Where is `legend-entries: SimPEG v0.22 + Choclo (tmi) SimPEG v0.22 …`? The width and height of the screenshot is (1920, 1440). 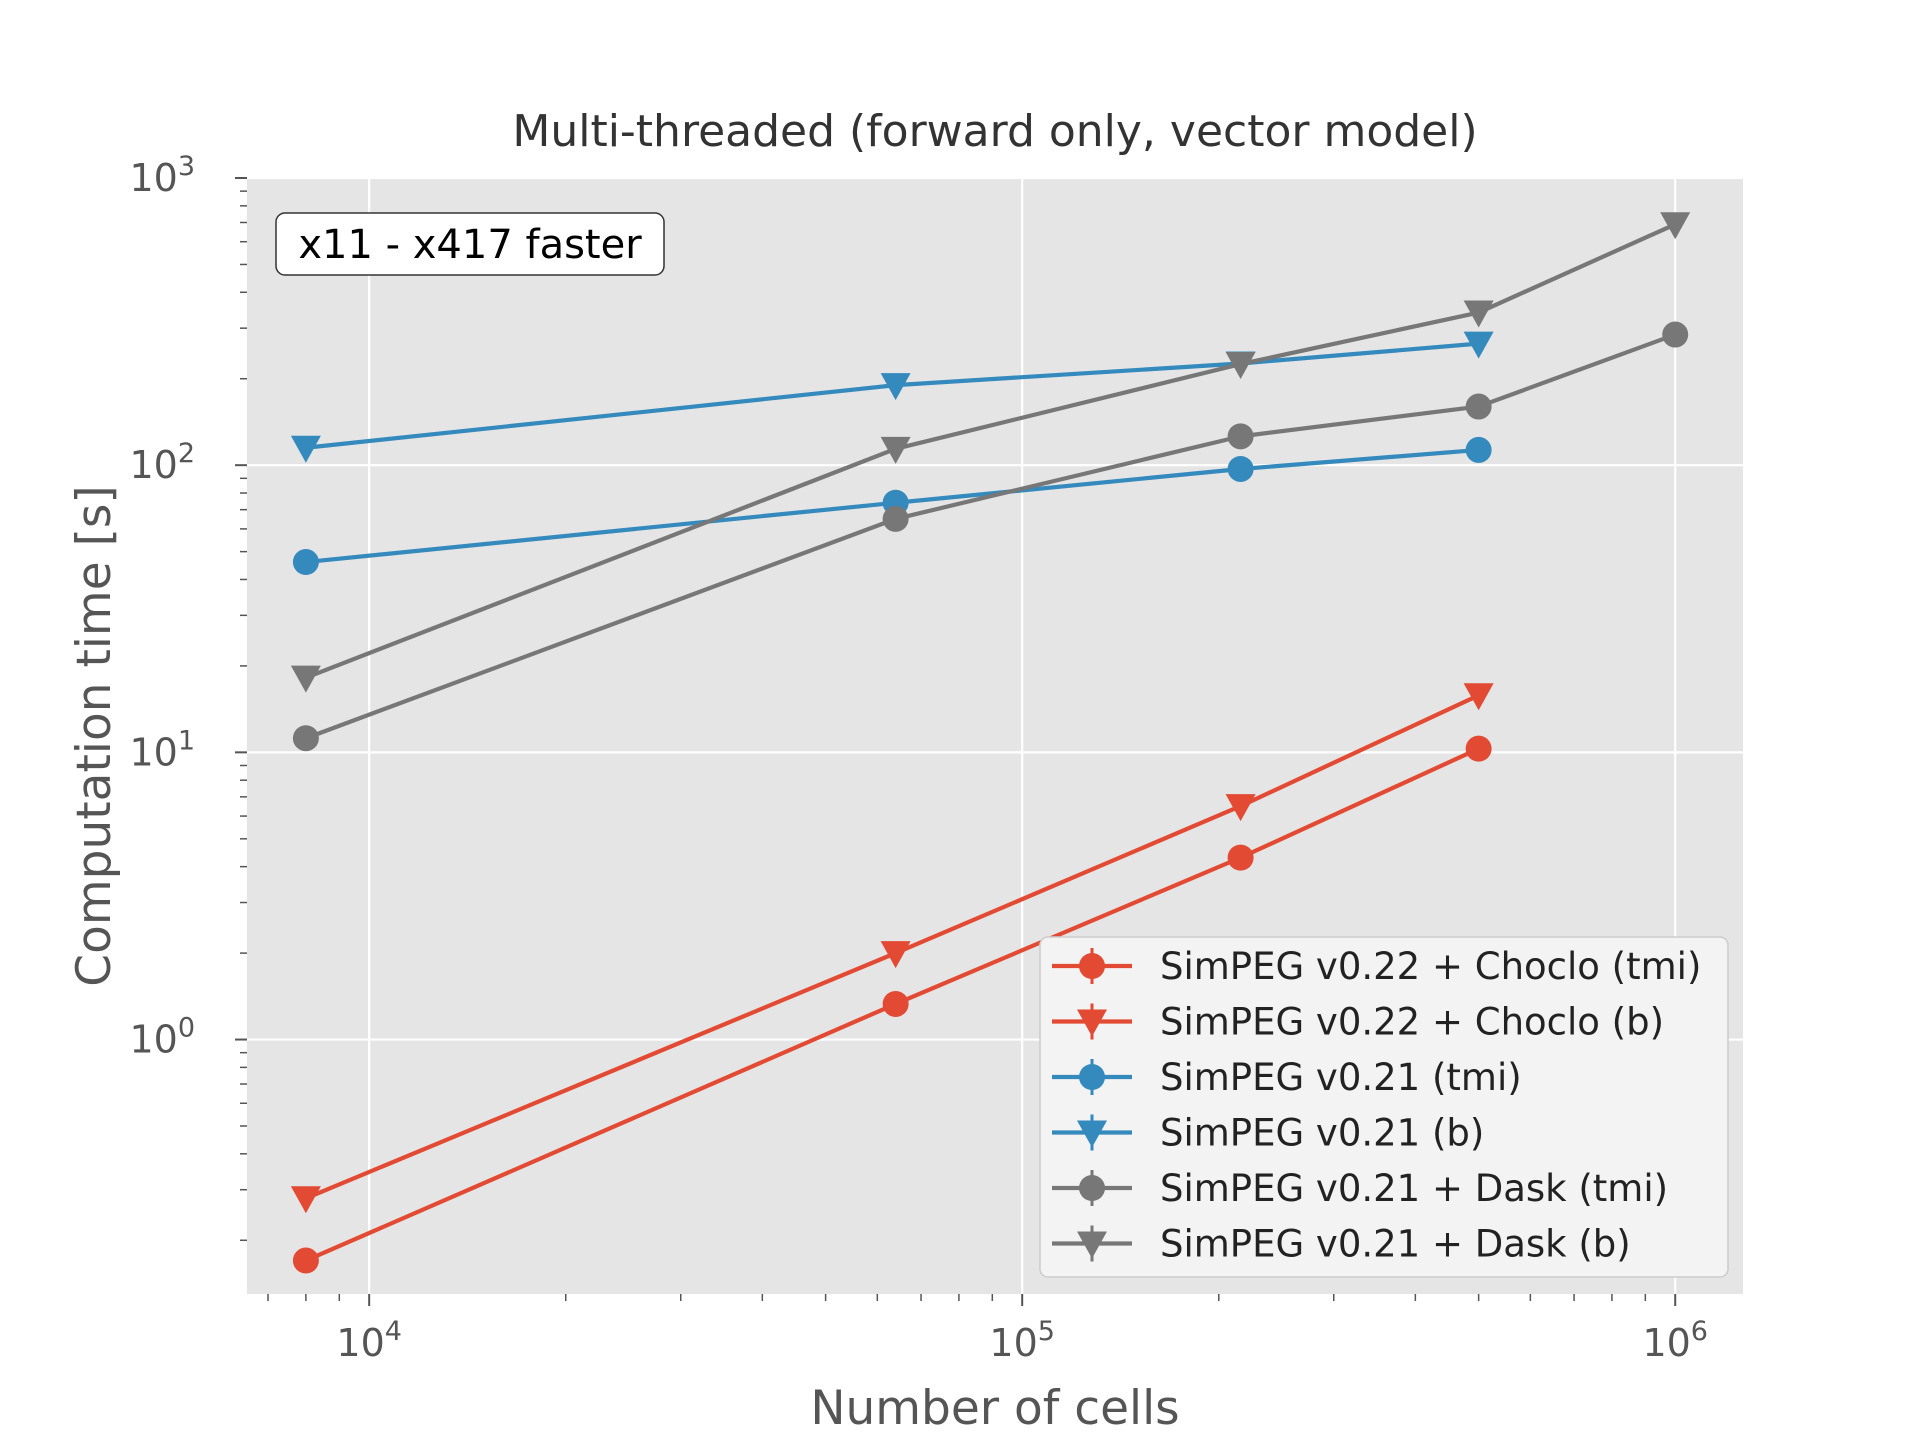
legend-entries: SimPEG v0.22 + Choclo (tmi) SimPEG v0.22 … is located at coordinates (1376, 1105).